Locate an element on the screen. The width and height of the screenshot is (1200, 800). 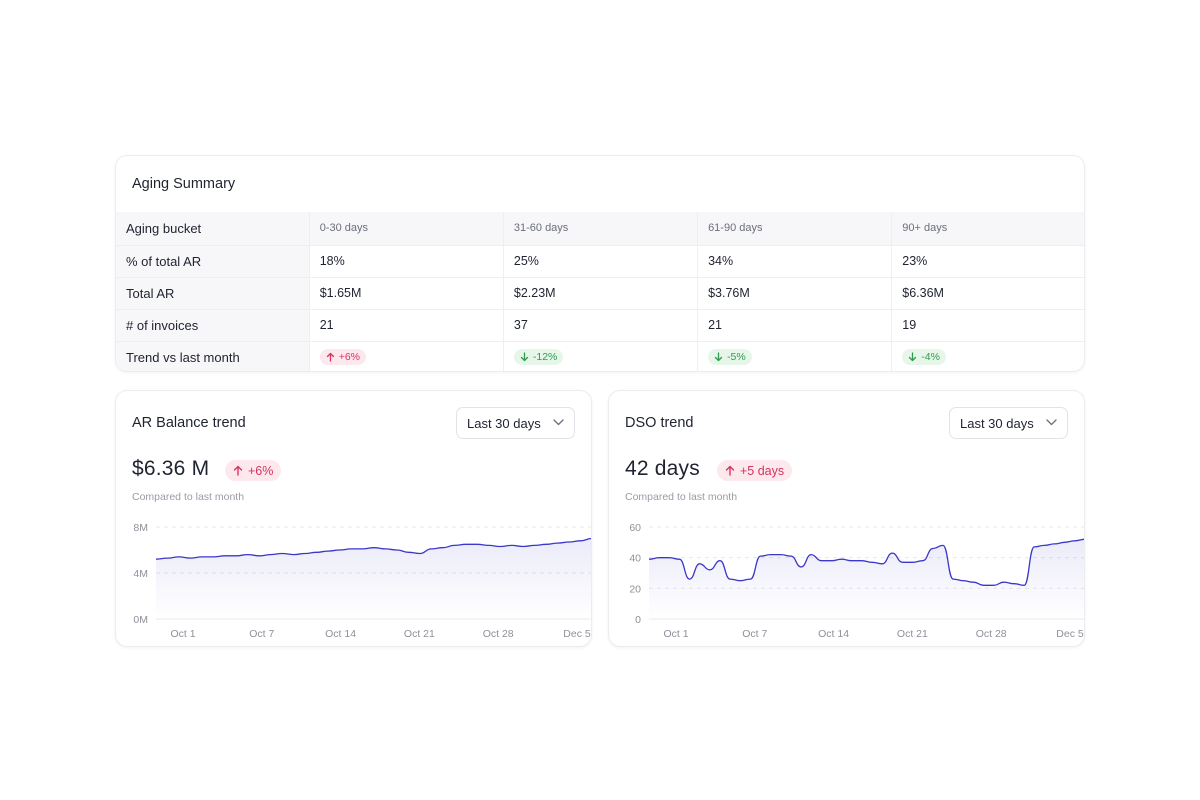
pct-cell: 23% is located at coordinates (987, 260).